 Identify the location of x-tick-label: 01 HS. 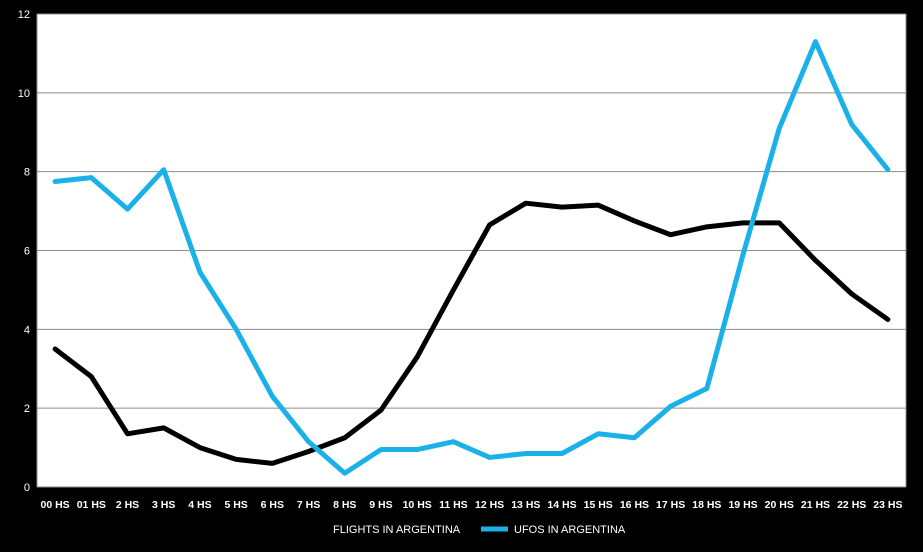
(91, 505).